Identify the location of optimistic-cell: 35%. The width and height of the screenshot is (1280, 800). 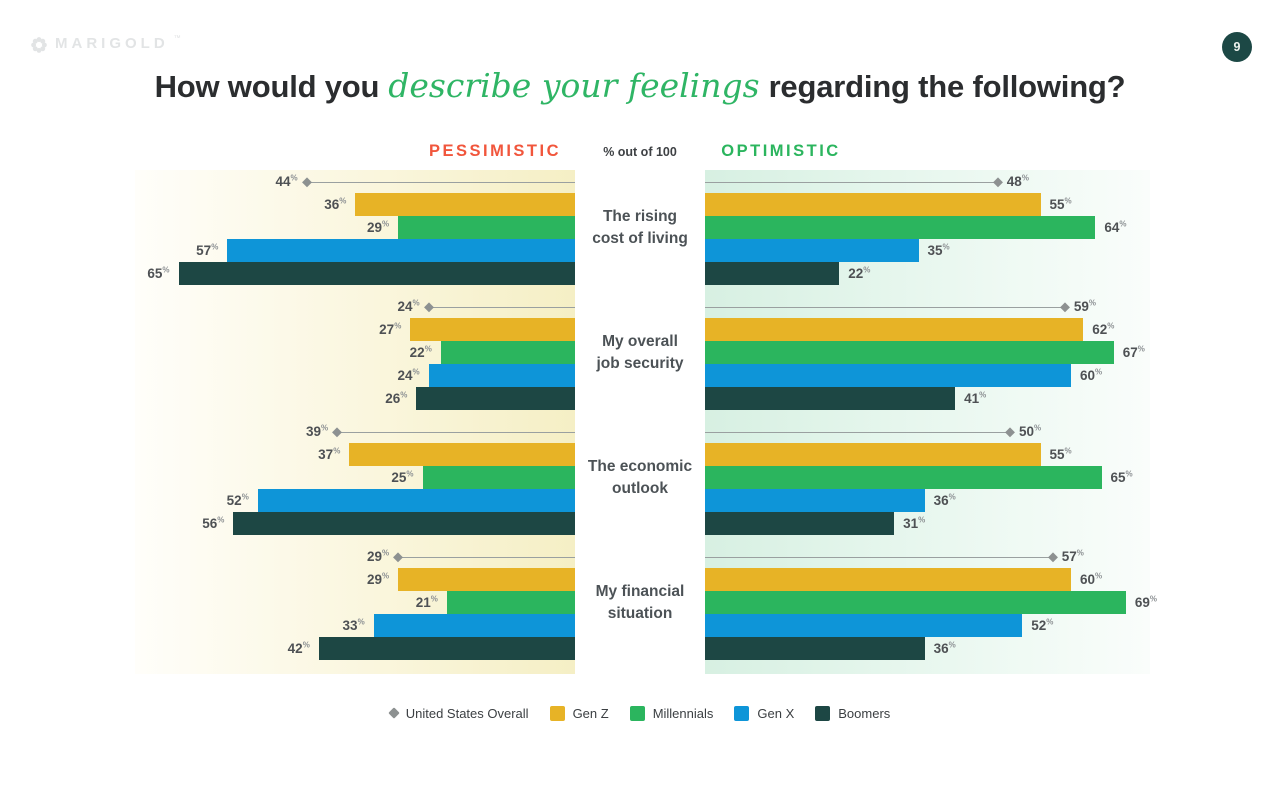
(927, 250).